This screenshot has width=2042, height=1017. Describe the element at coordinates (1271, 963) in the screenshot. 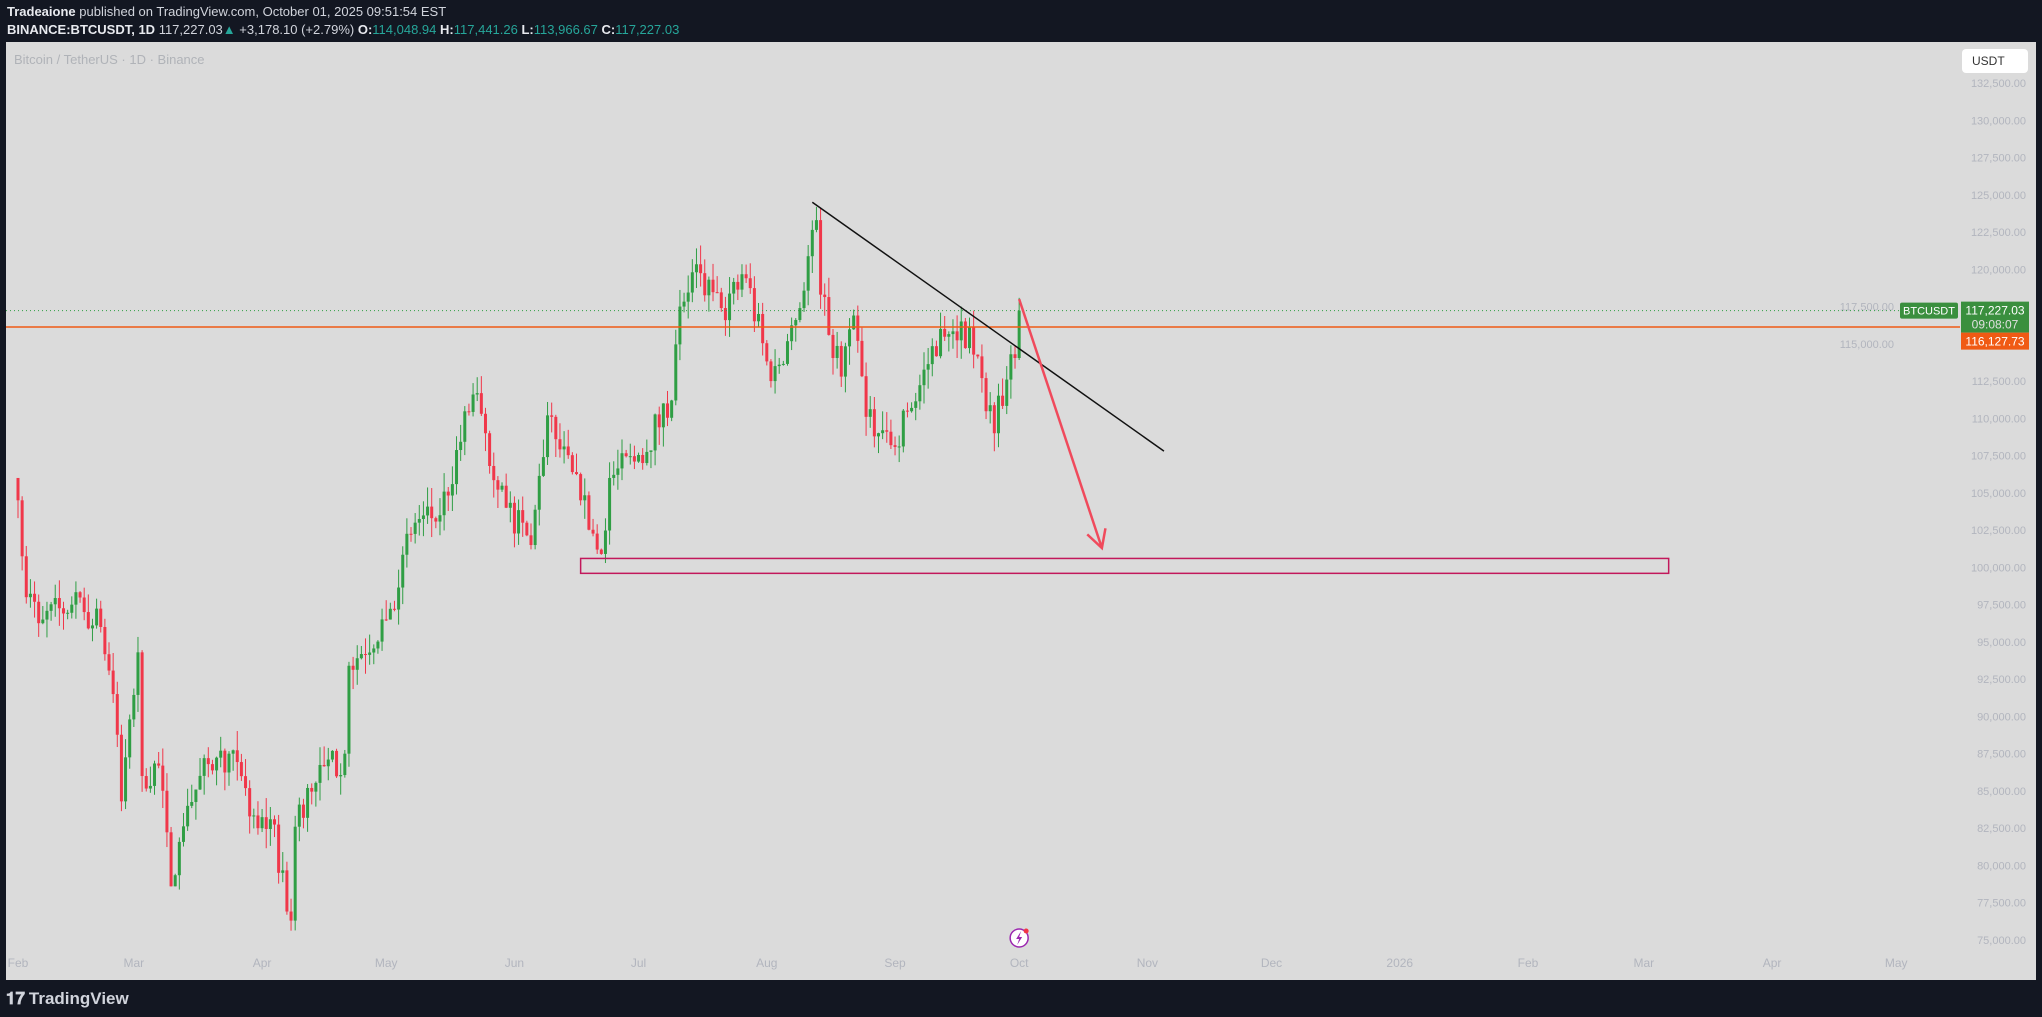

I see `time-tick-label: Dec` at that location.